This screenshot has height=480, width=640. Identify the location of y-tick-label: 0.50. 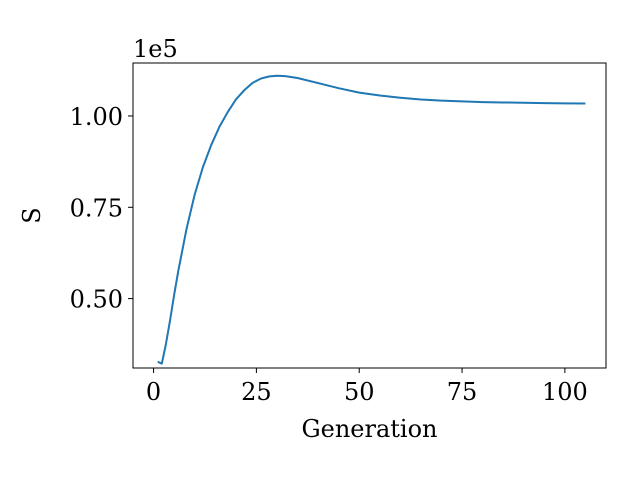
(96, 300).